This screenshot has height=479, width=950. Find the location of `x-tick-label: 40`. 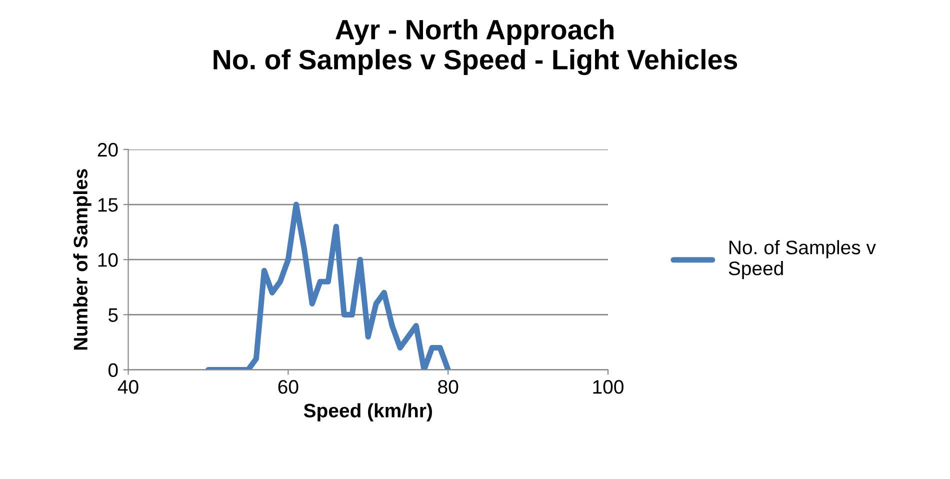

x-tick-label: 40 is located at coordinates (128, 387).